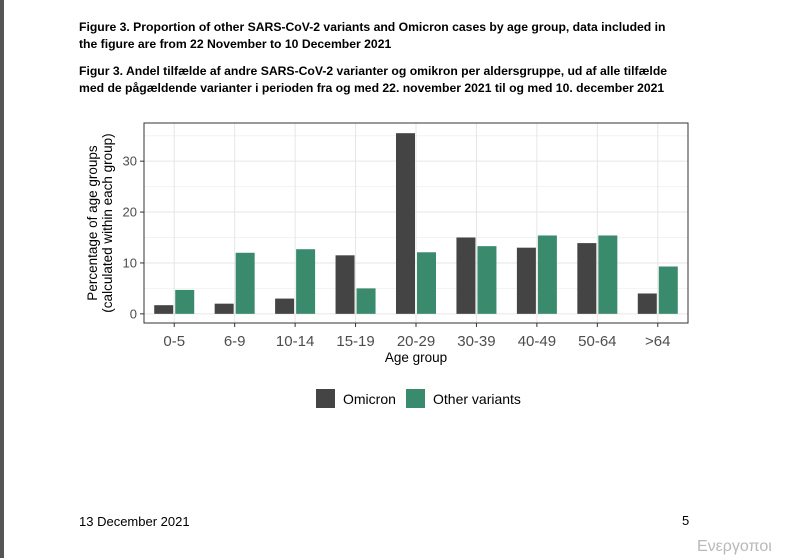 The image size is (796, 558). What do you see at coordinates (235, 341) in the screenshot?
I see `x-tick-label: 6-9` at bounding box center [235, 341].